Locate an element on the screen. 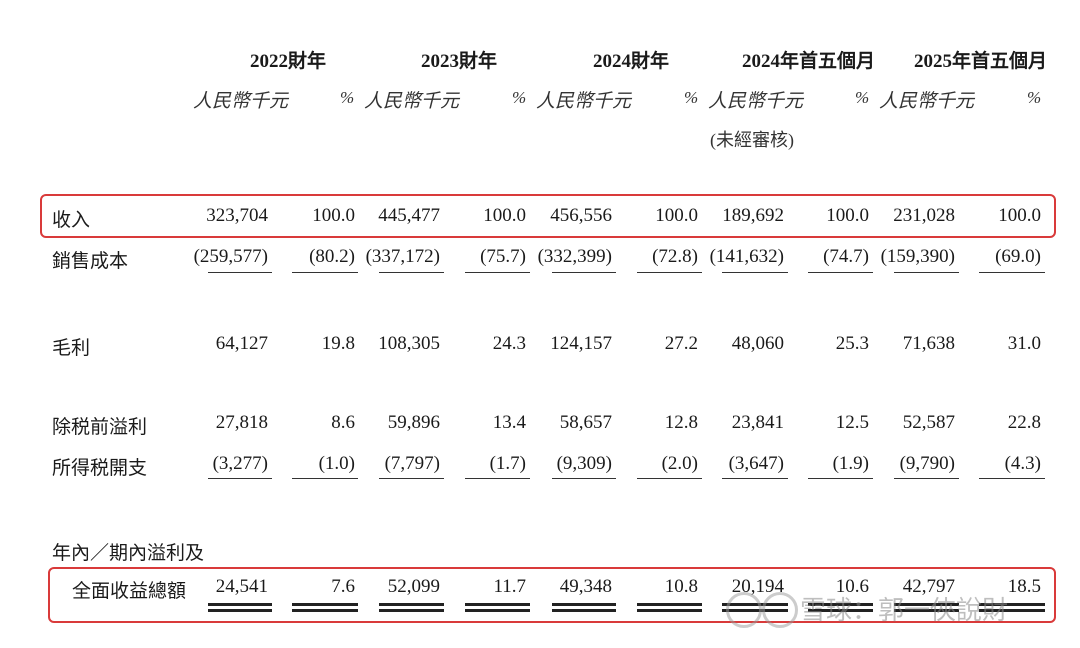 The height and width of the screenshot is (648, 1080). row-label-profit-for-year-line1: 年內／期內溢利及 is located at coordinates (128, 553).